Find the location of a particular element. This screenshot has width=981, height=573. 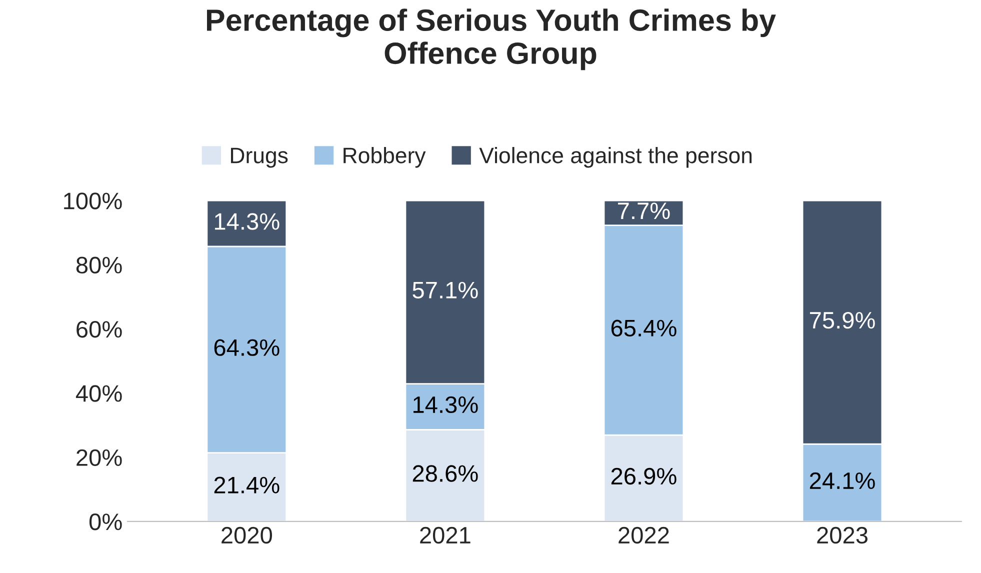

data-label: 24.1% is located at coordinates (842, 481).